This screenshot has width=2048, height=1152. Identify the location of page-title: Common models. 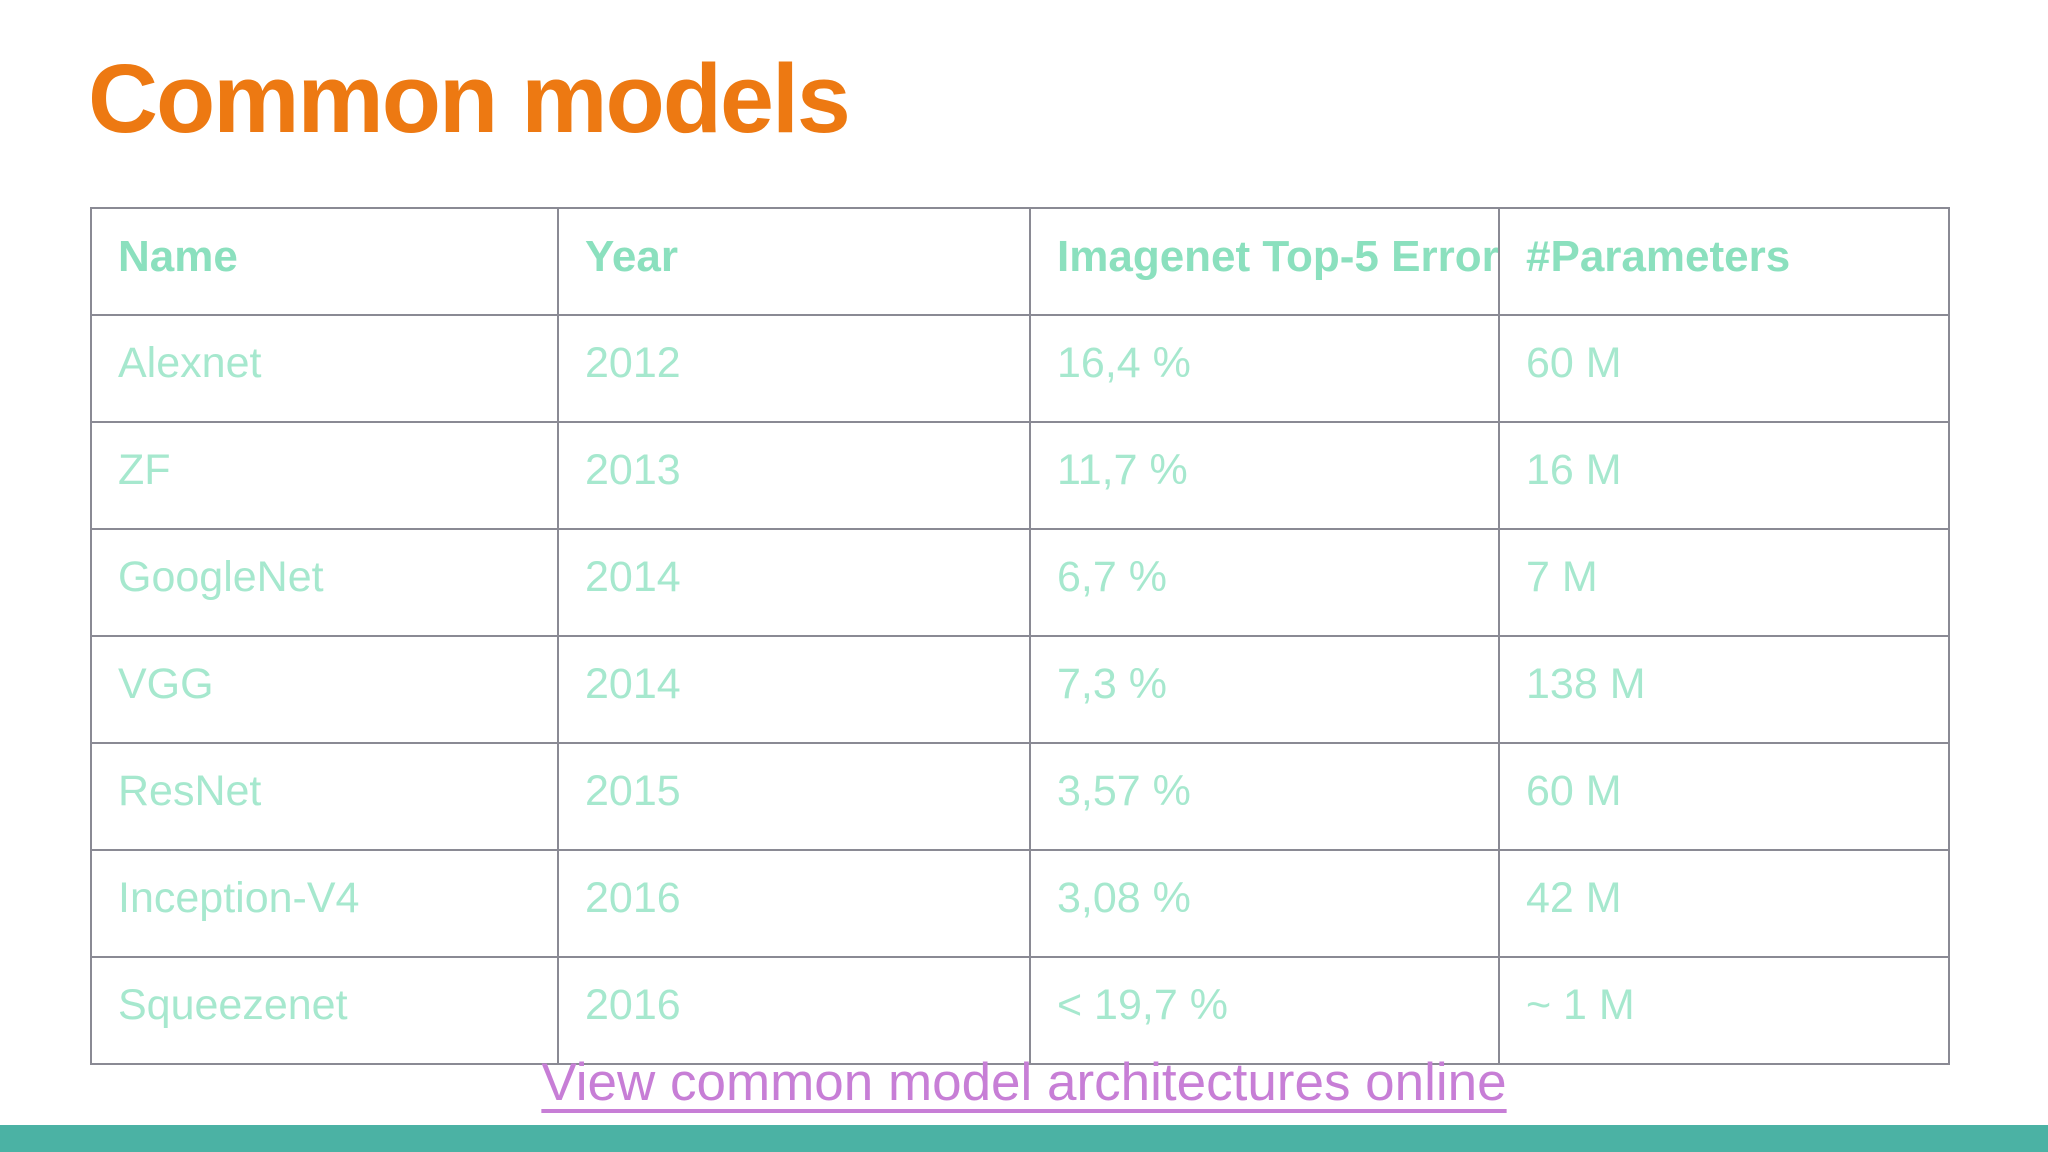
(469, 98).